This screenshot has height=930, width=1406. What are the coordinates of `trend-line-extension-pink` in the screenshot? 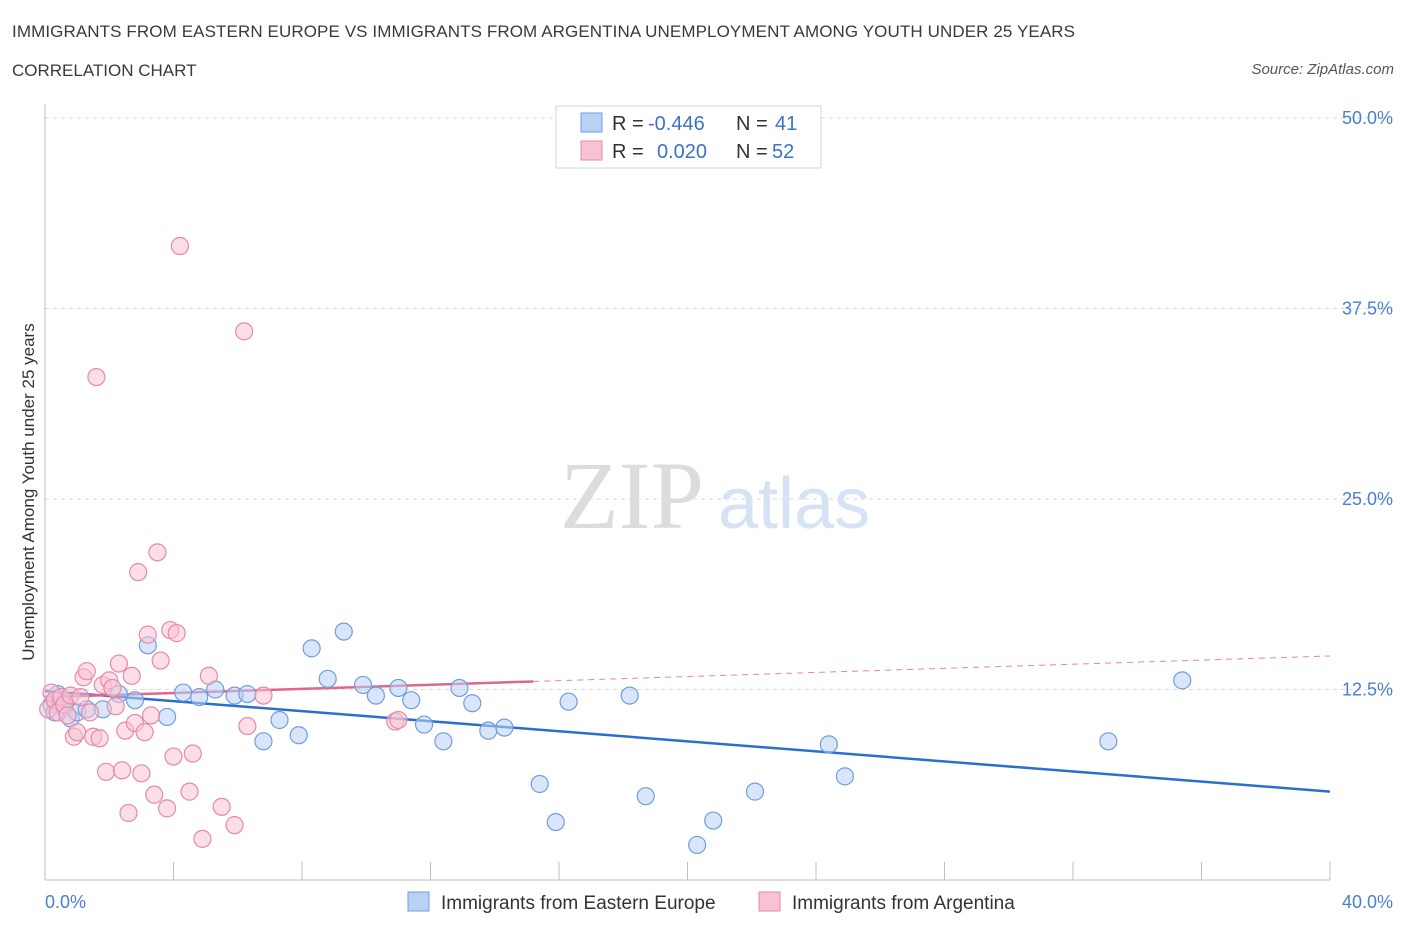 It's located at (932, 668).